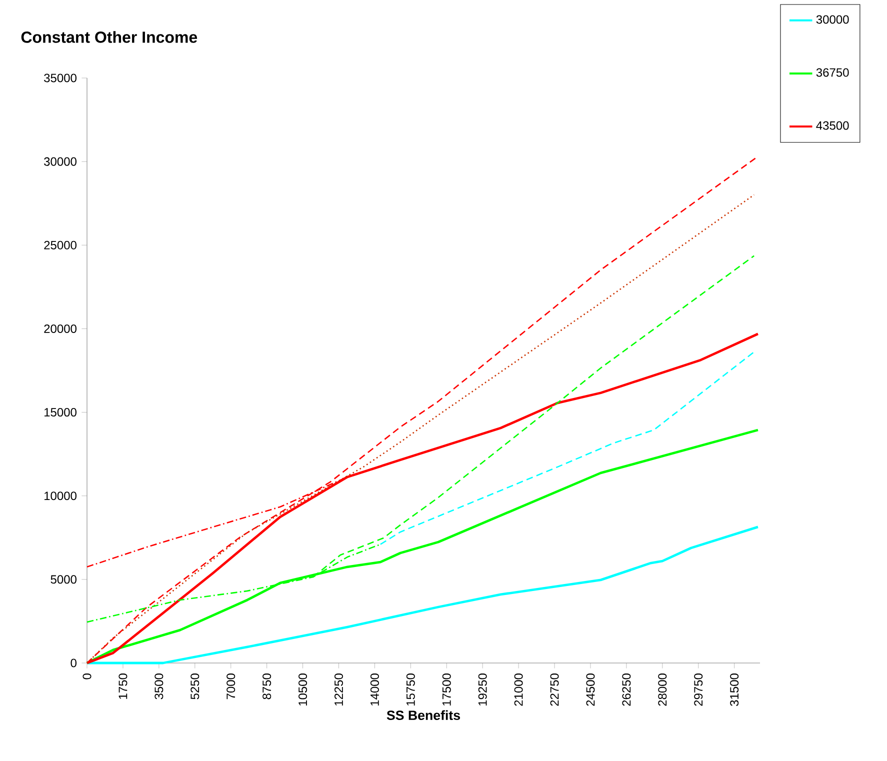  What do you see at coordinates (123, 686) in the screenshot?
I see `x-tick-label: 1750` at bounding box center [123, 686].